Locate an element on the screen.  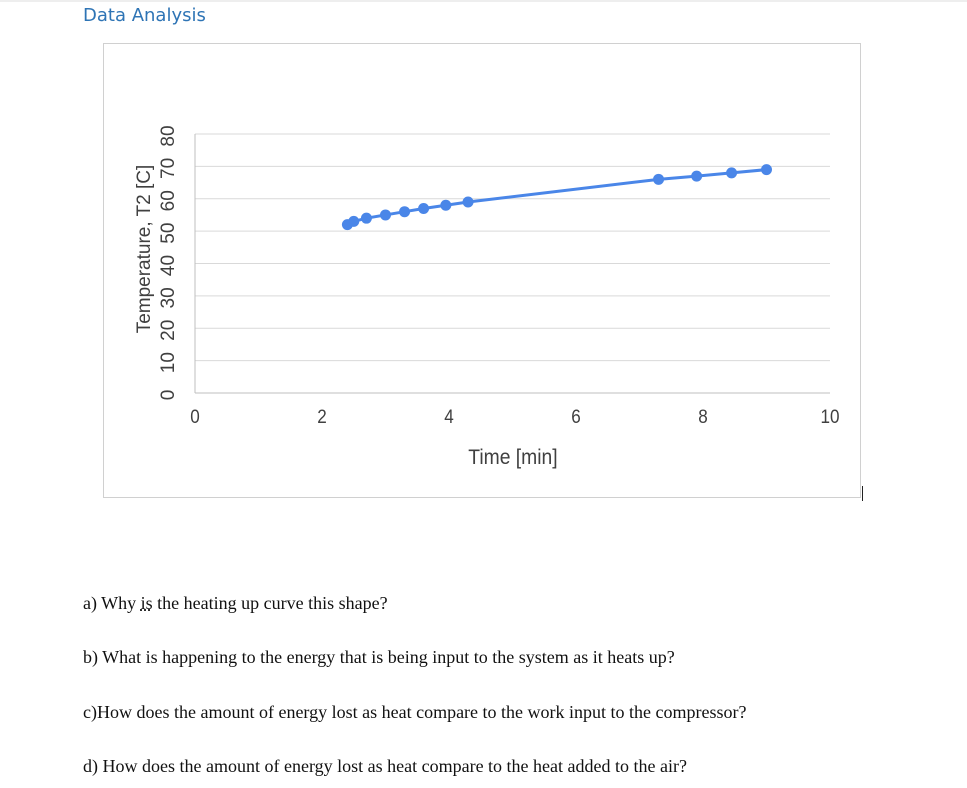
y-tick-label: 0 is located at coordinates (168, 395).